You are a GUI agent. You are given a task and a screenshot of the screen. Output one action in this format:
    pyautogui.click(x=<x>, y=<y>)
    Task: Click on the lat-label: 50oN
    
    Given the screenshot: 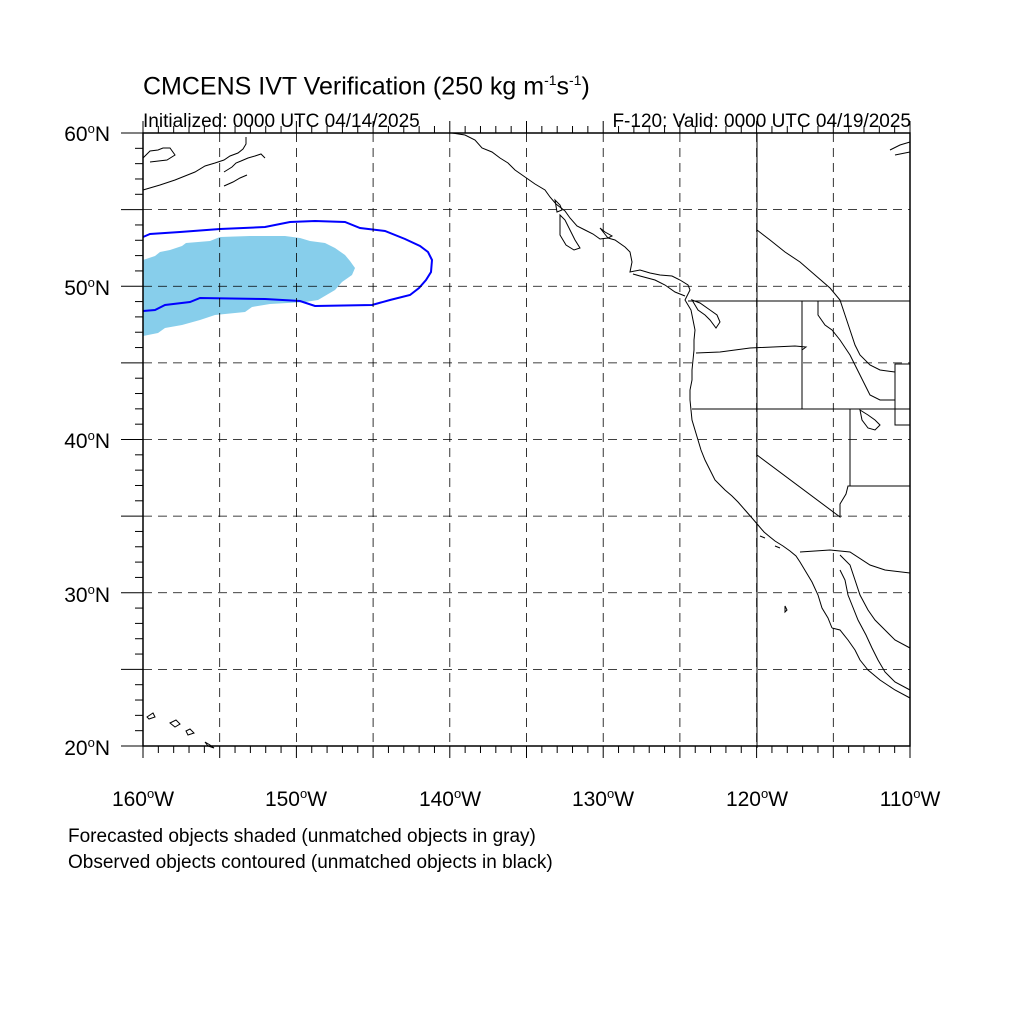 What is the action you would take?
    pyautogui.click(x=87, y=287)
    